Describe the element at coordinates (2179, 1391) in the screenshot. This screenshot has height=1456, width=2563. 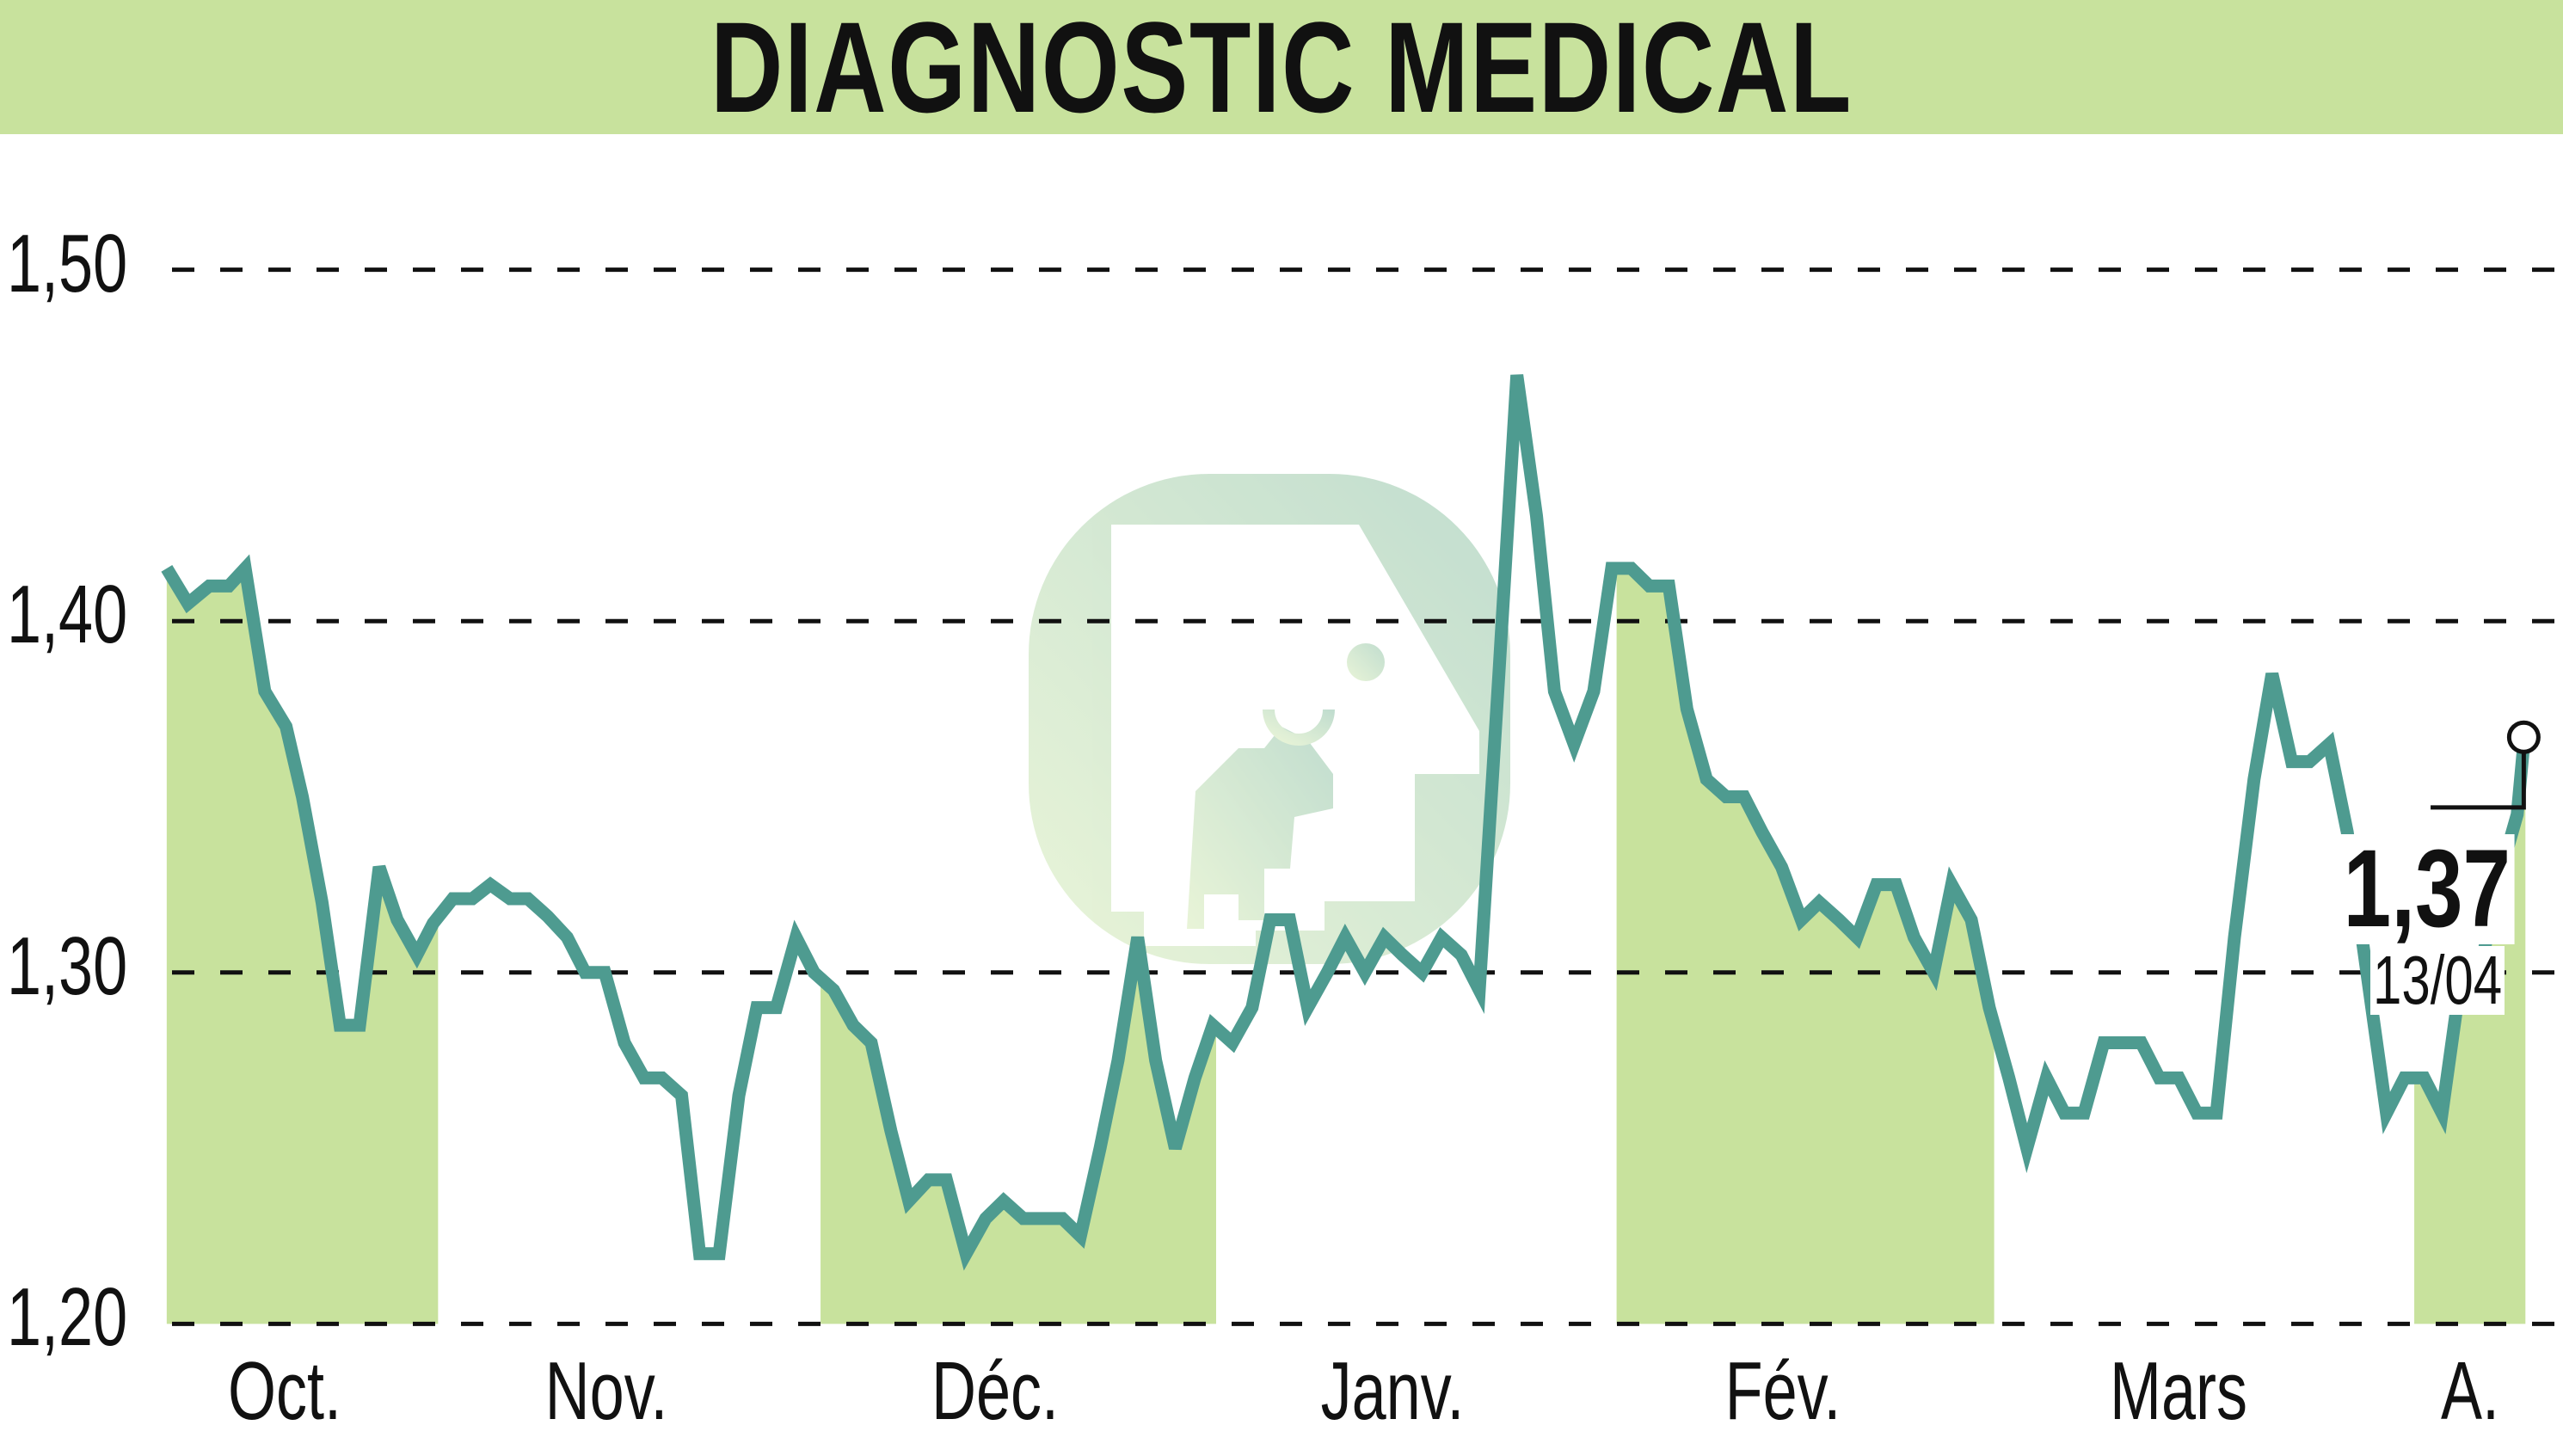
I see `x-month-label: Mars` at that location.